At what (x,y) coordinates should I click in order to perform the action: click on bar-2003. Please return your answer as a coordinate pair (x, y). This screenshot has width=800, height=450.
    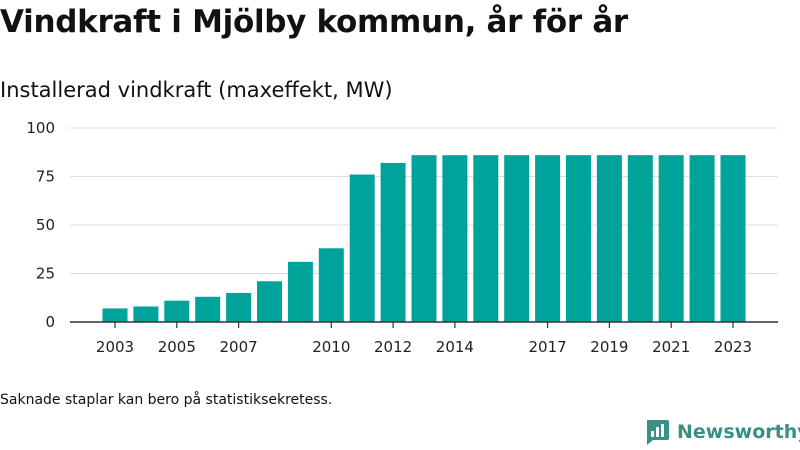
    Looking at the image, I should click on (115, 315).